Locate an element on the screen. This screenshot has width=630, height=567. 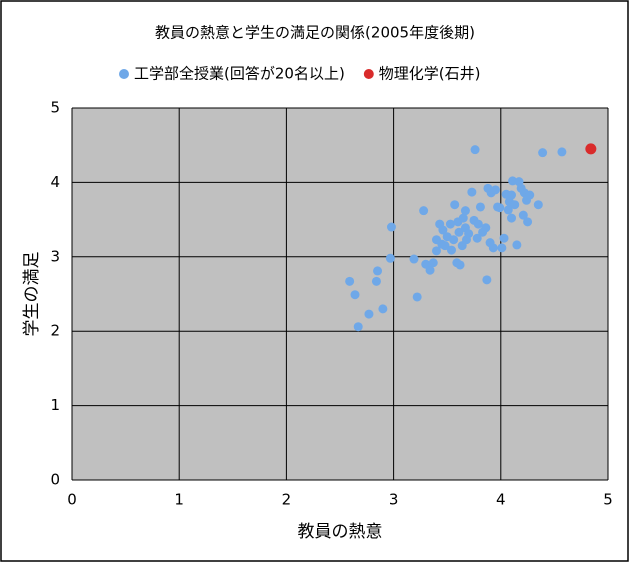
y-tick-label: 3 is located at coordinates (55, 256).